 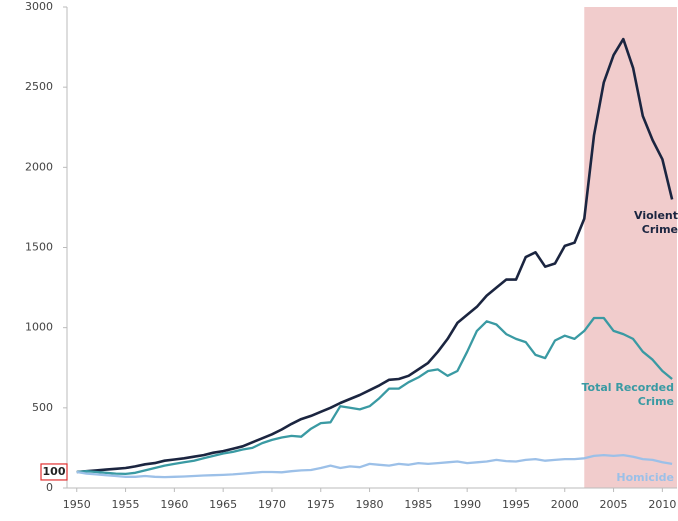 I want to click on reference-box, so click(x=54, y=472).